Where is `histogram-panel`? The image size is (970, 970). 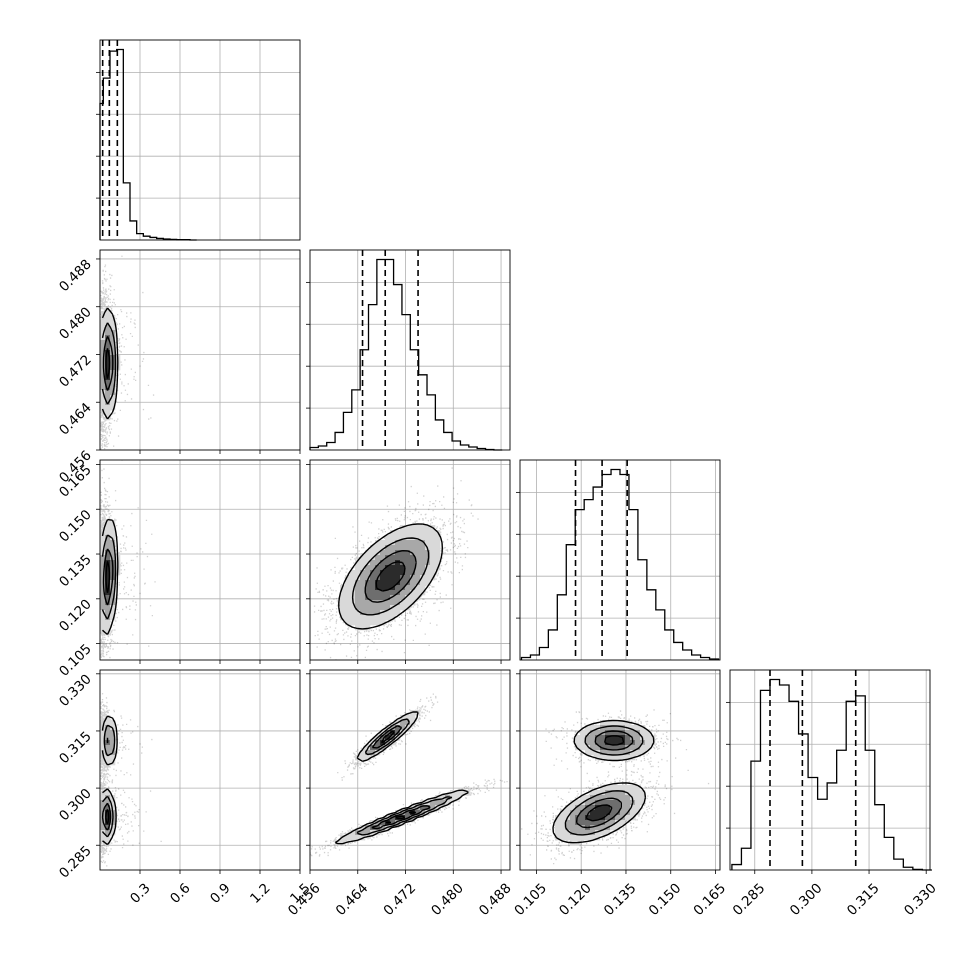
histogram-panel is located at coordinates (198, 140).